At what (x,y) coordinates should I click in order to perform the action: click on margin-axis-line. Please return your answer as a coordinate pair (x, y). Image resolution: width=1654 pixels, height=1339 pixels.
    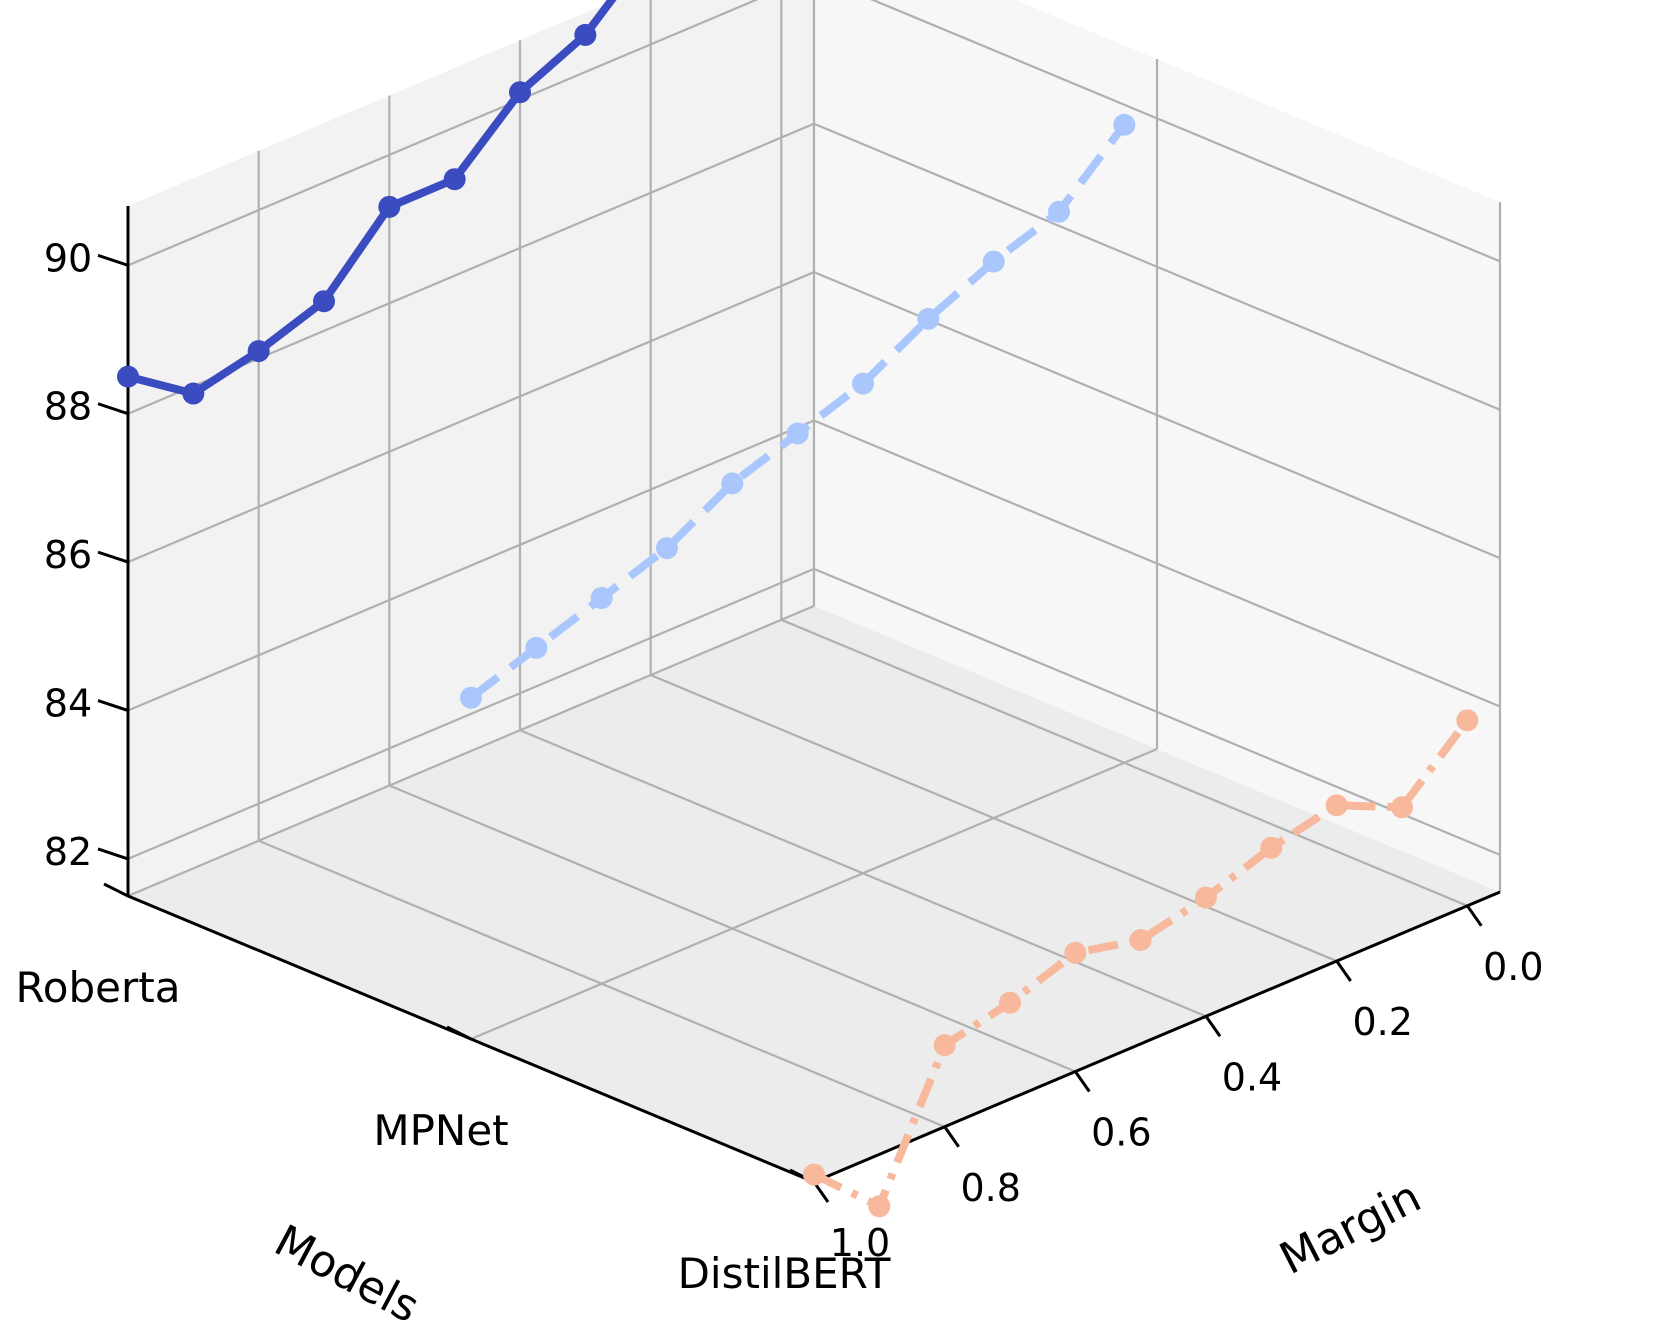
    Looking at the image, I should click on (1157, 1037).